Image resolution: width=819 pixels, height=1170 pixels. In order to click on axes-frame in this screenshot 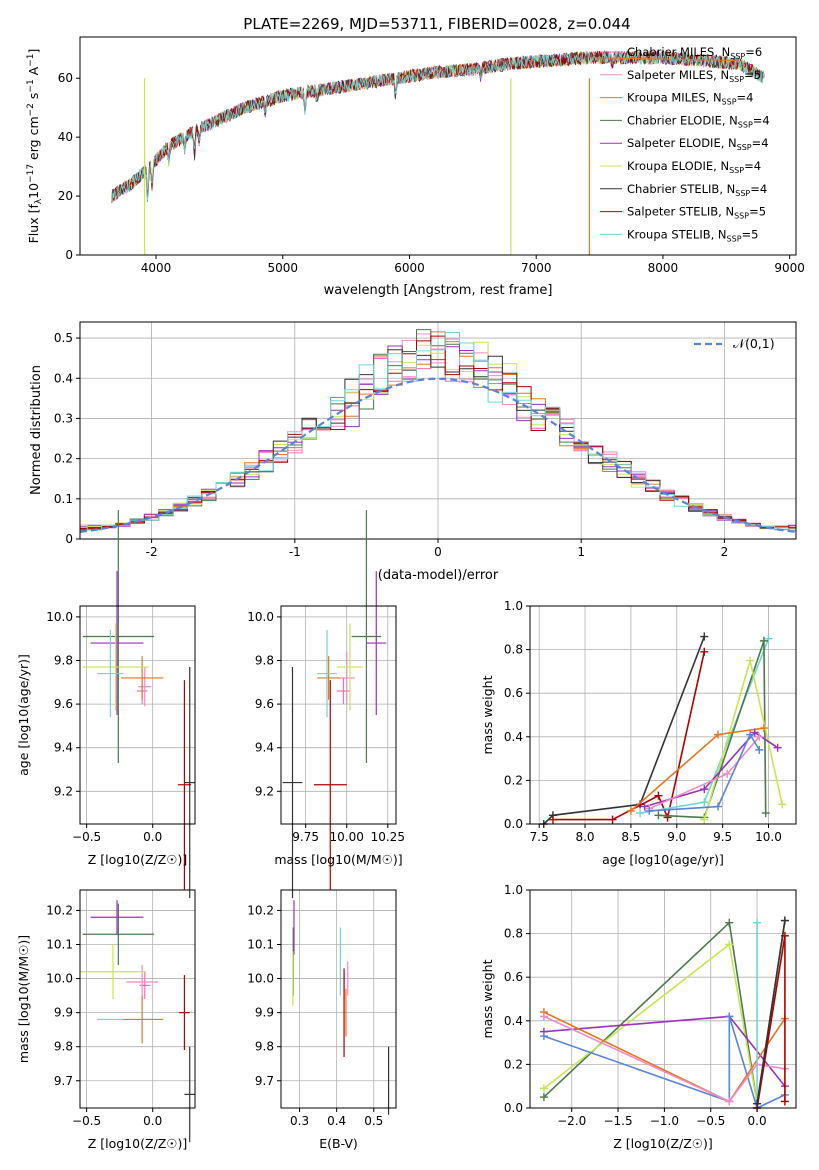, I will do `click(663, 999)`.